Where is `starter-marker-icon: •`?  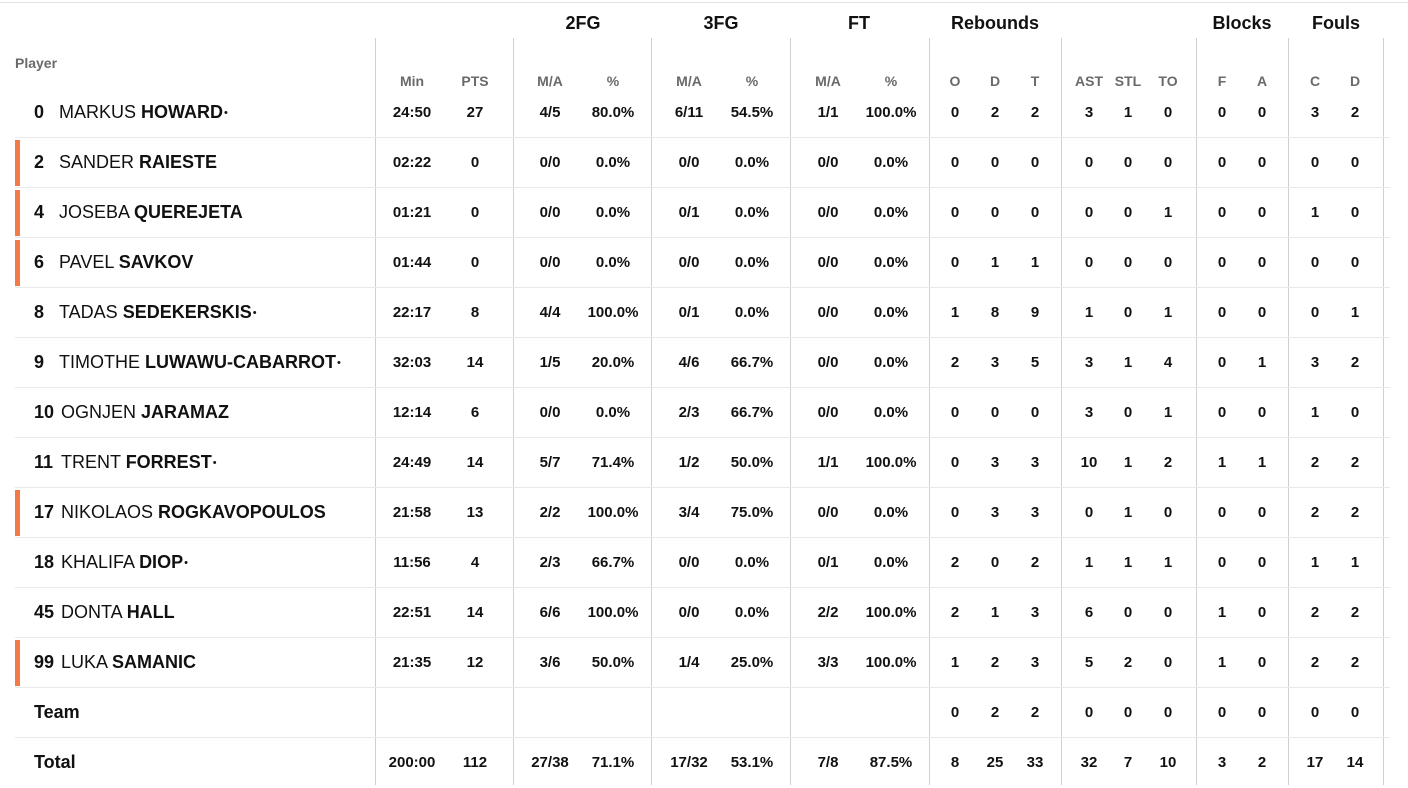 starter-marker-icon: • is located at coordinates (338, 363).